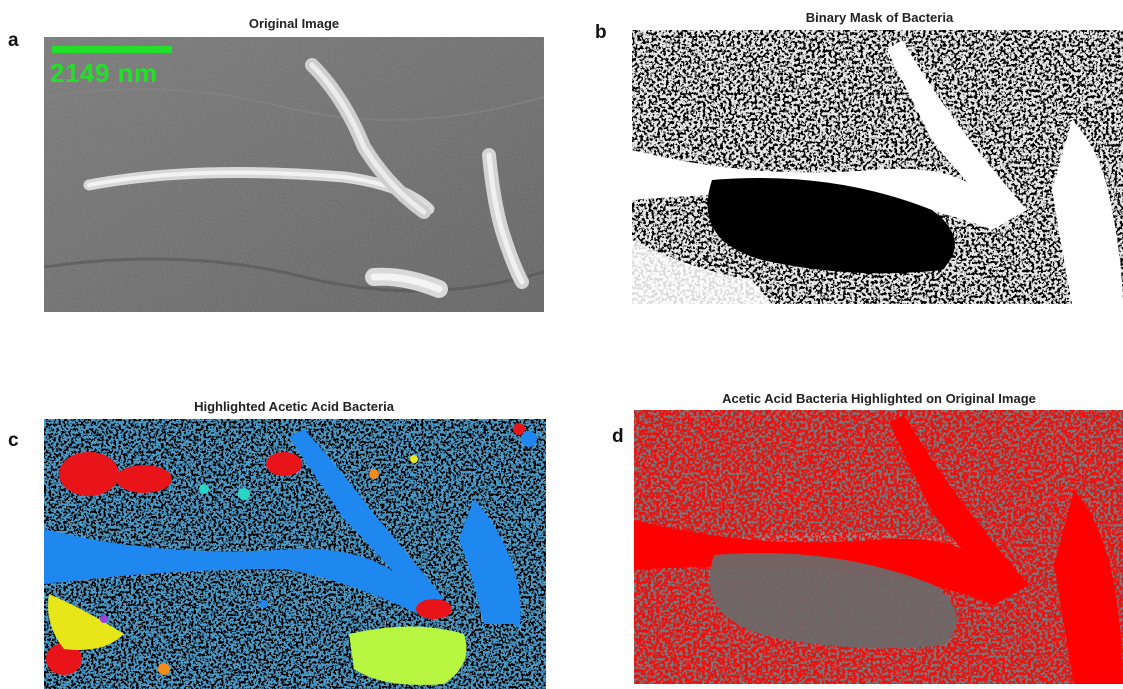 Image resolution: width=1123 pixels, height=689 pixels. Describe the element at coordinates (294, 23) in the screenshot. I see `panel-title-a: Original Image` at that location.